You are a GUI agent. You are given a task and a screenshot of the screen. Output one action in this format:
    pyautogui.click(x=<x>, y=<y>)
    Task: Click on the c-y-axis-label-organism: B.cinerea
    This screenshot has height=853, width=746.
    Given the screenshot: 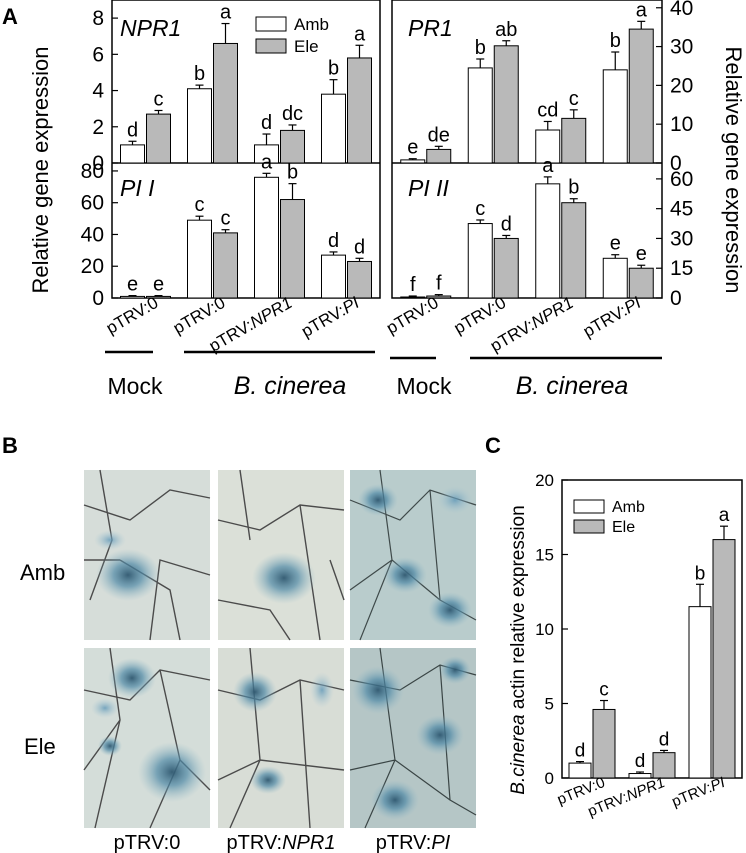 What is the action you would take?
    pyautogui.click(x=518, y=754)
    